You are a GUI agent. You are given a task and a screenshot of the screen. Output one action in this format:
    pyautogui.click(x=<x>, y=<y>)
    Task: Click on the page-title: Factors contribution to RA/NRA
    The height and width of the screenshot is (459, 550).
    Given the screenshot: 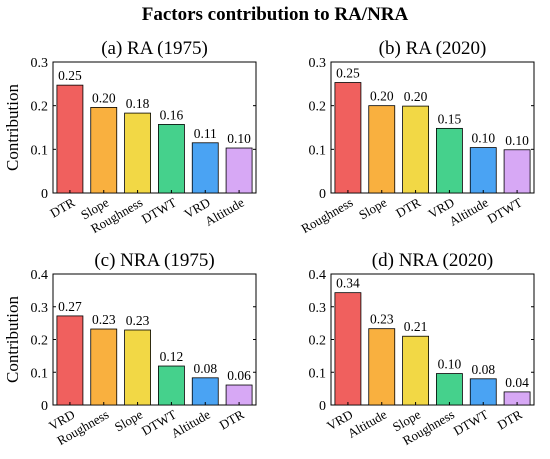 What is the action you would take?
    pyautogui.click(x=275, y=14)
    